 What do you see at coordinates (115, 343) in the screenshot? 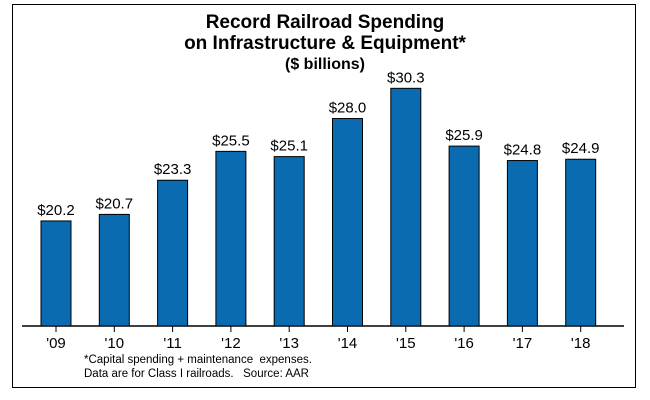
I see `x-tick-label: '10` at bounding box center [115, 343].